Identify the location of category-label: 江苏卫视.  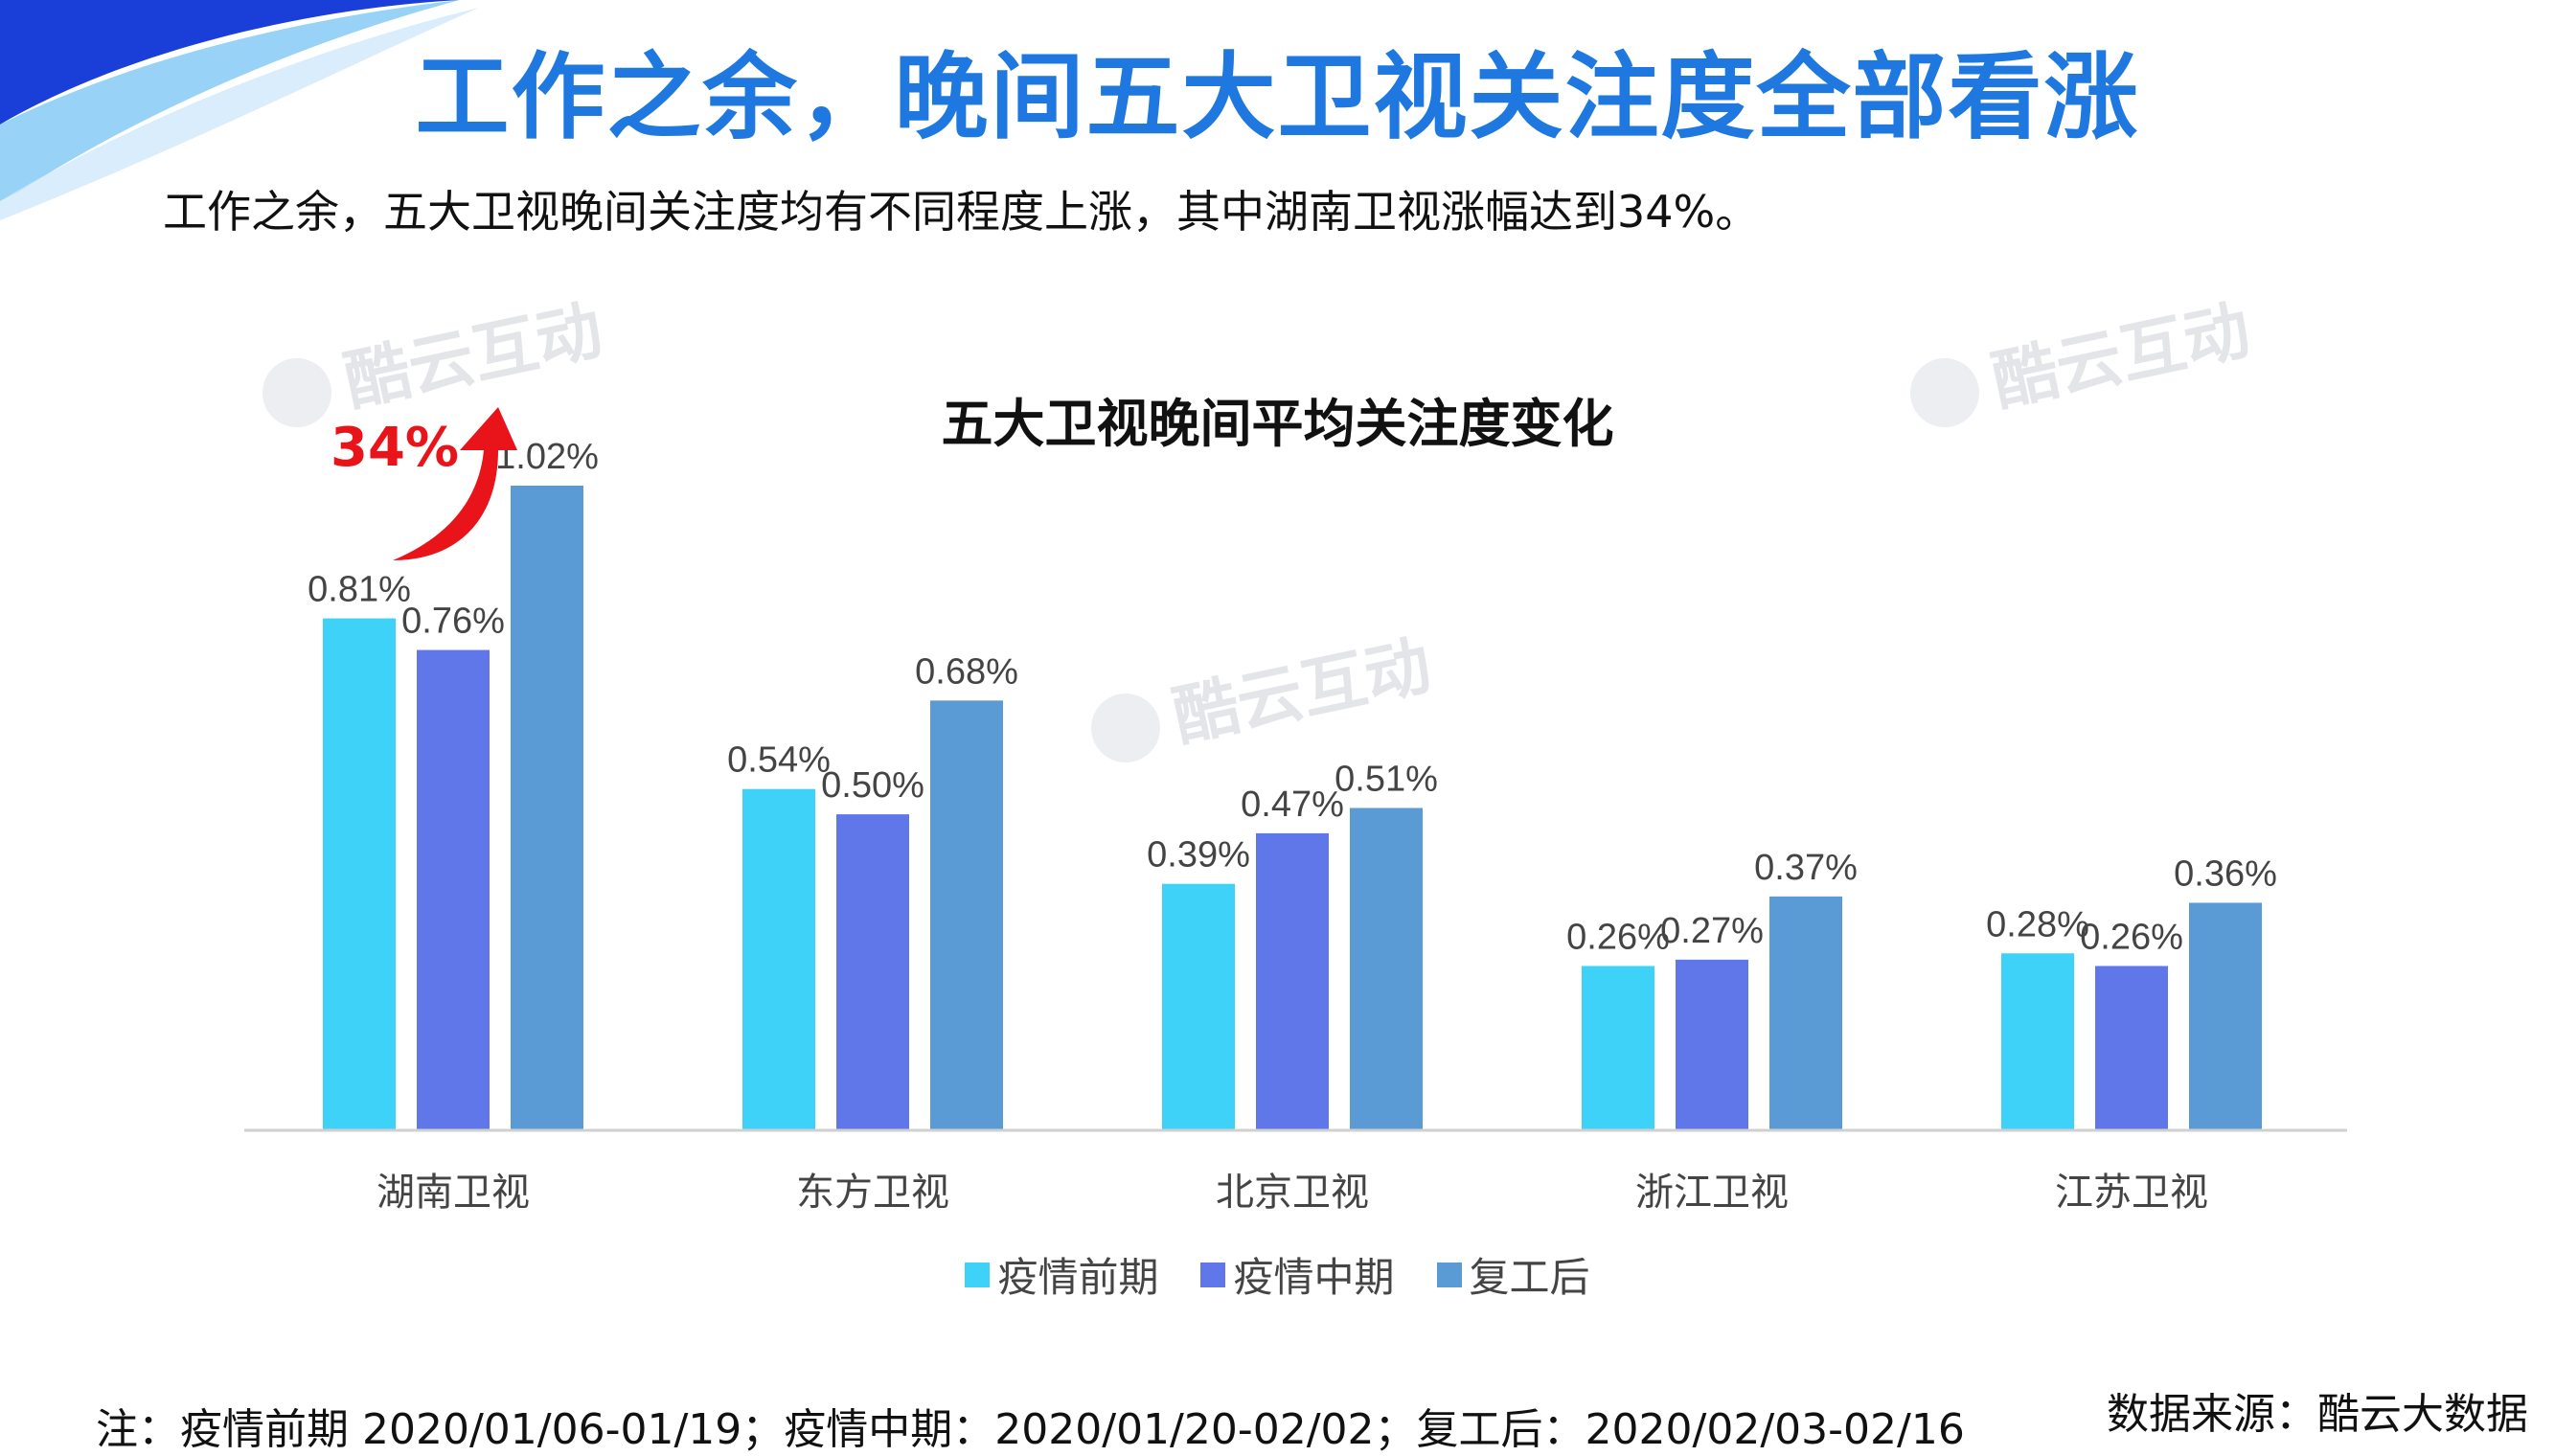
(2131, 1193).